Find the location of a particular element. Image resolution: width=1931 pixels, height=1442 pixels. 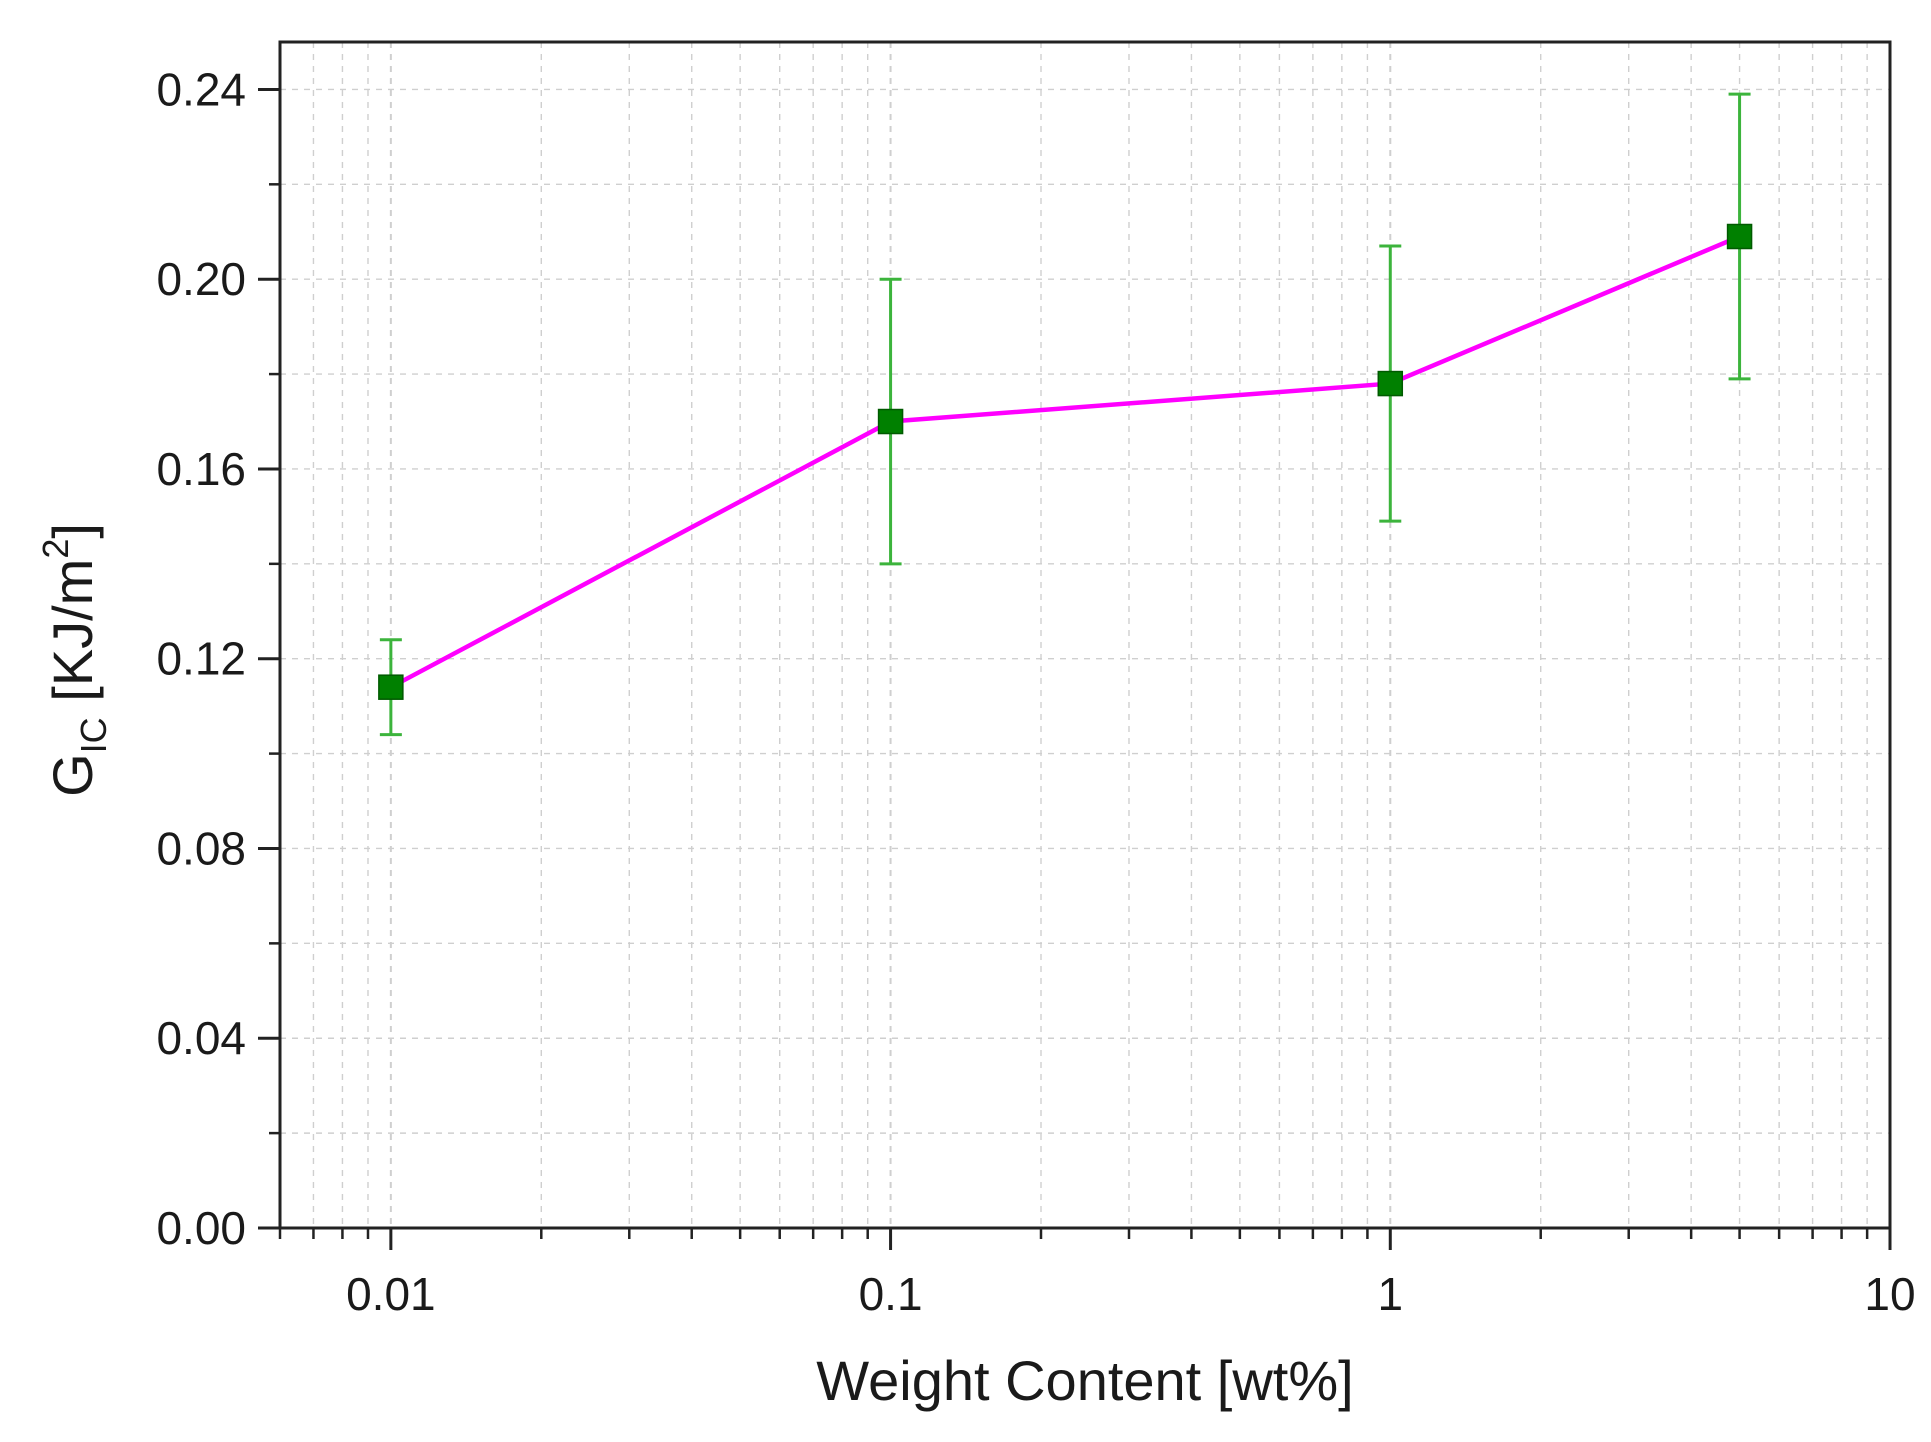

y-tick-label: 0.04 is located at coordinates (201, 1038).